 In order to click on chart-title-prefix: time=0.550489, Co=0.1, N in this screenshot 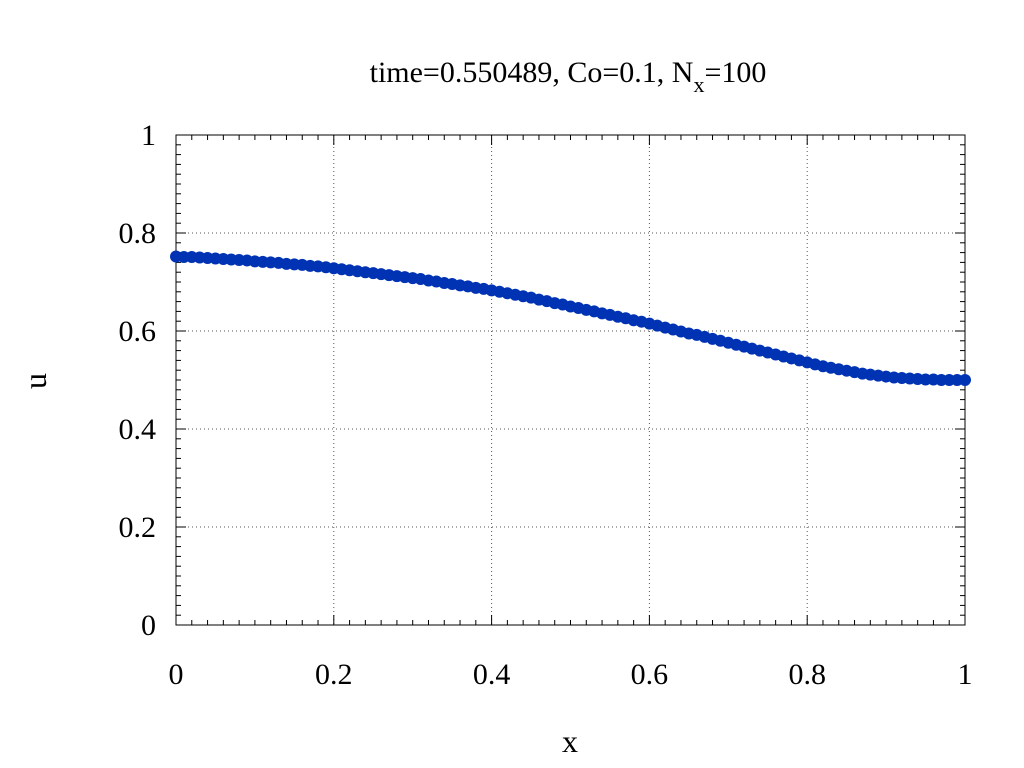, I will do `click(532, 72)`.